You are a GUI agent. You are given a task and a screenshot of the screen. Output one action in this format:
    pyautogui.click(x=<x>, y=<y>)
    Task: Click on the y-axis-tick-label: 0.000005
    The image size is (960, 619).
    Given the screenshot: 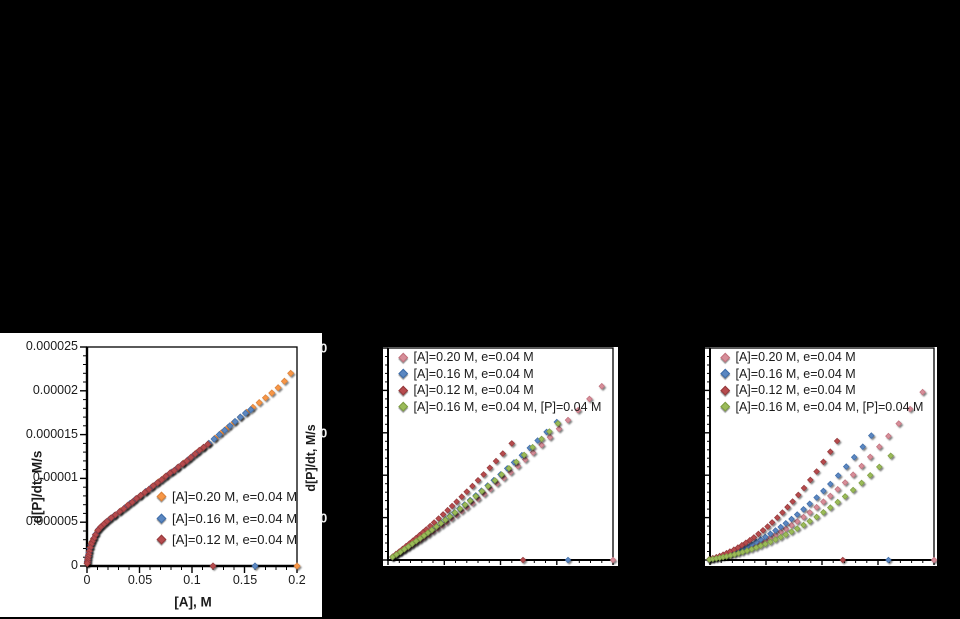 What is the action you would take?
    pyautogui.click(x=51, y=521)
    